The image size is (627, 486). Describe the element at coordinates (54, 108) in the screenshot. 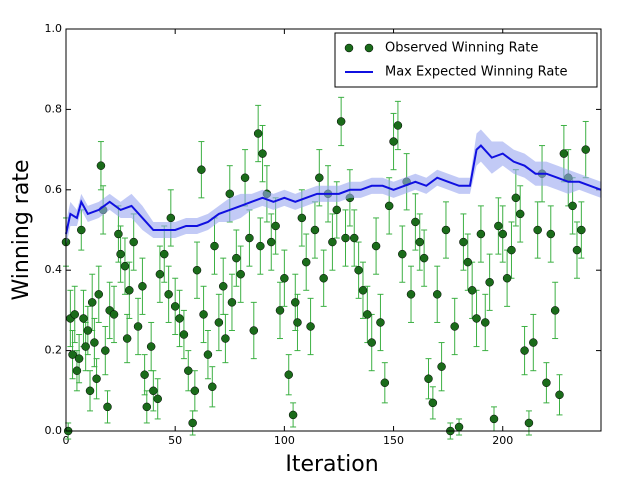

I see `y-tick-label: 0.8` at that location.